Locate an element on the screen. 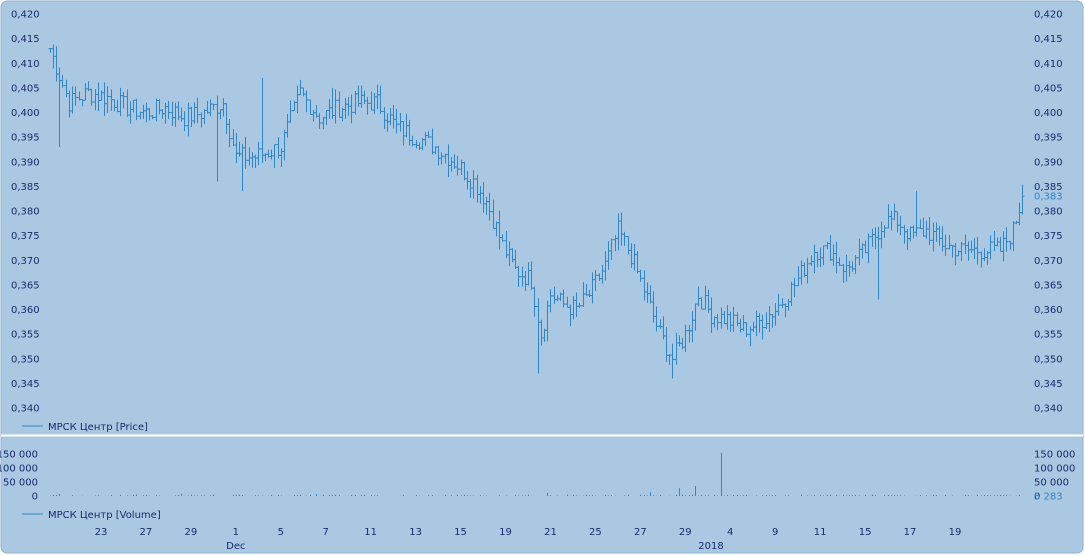 The height and width of the screenshot is (556, 1085). price-y-tick-label-right: 0,375 is located at coordinates (1048, 236).